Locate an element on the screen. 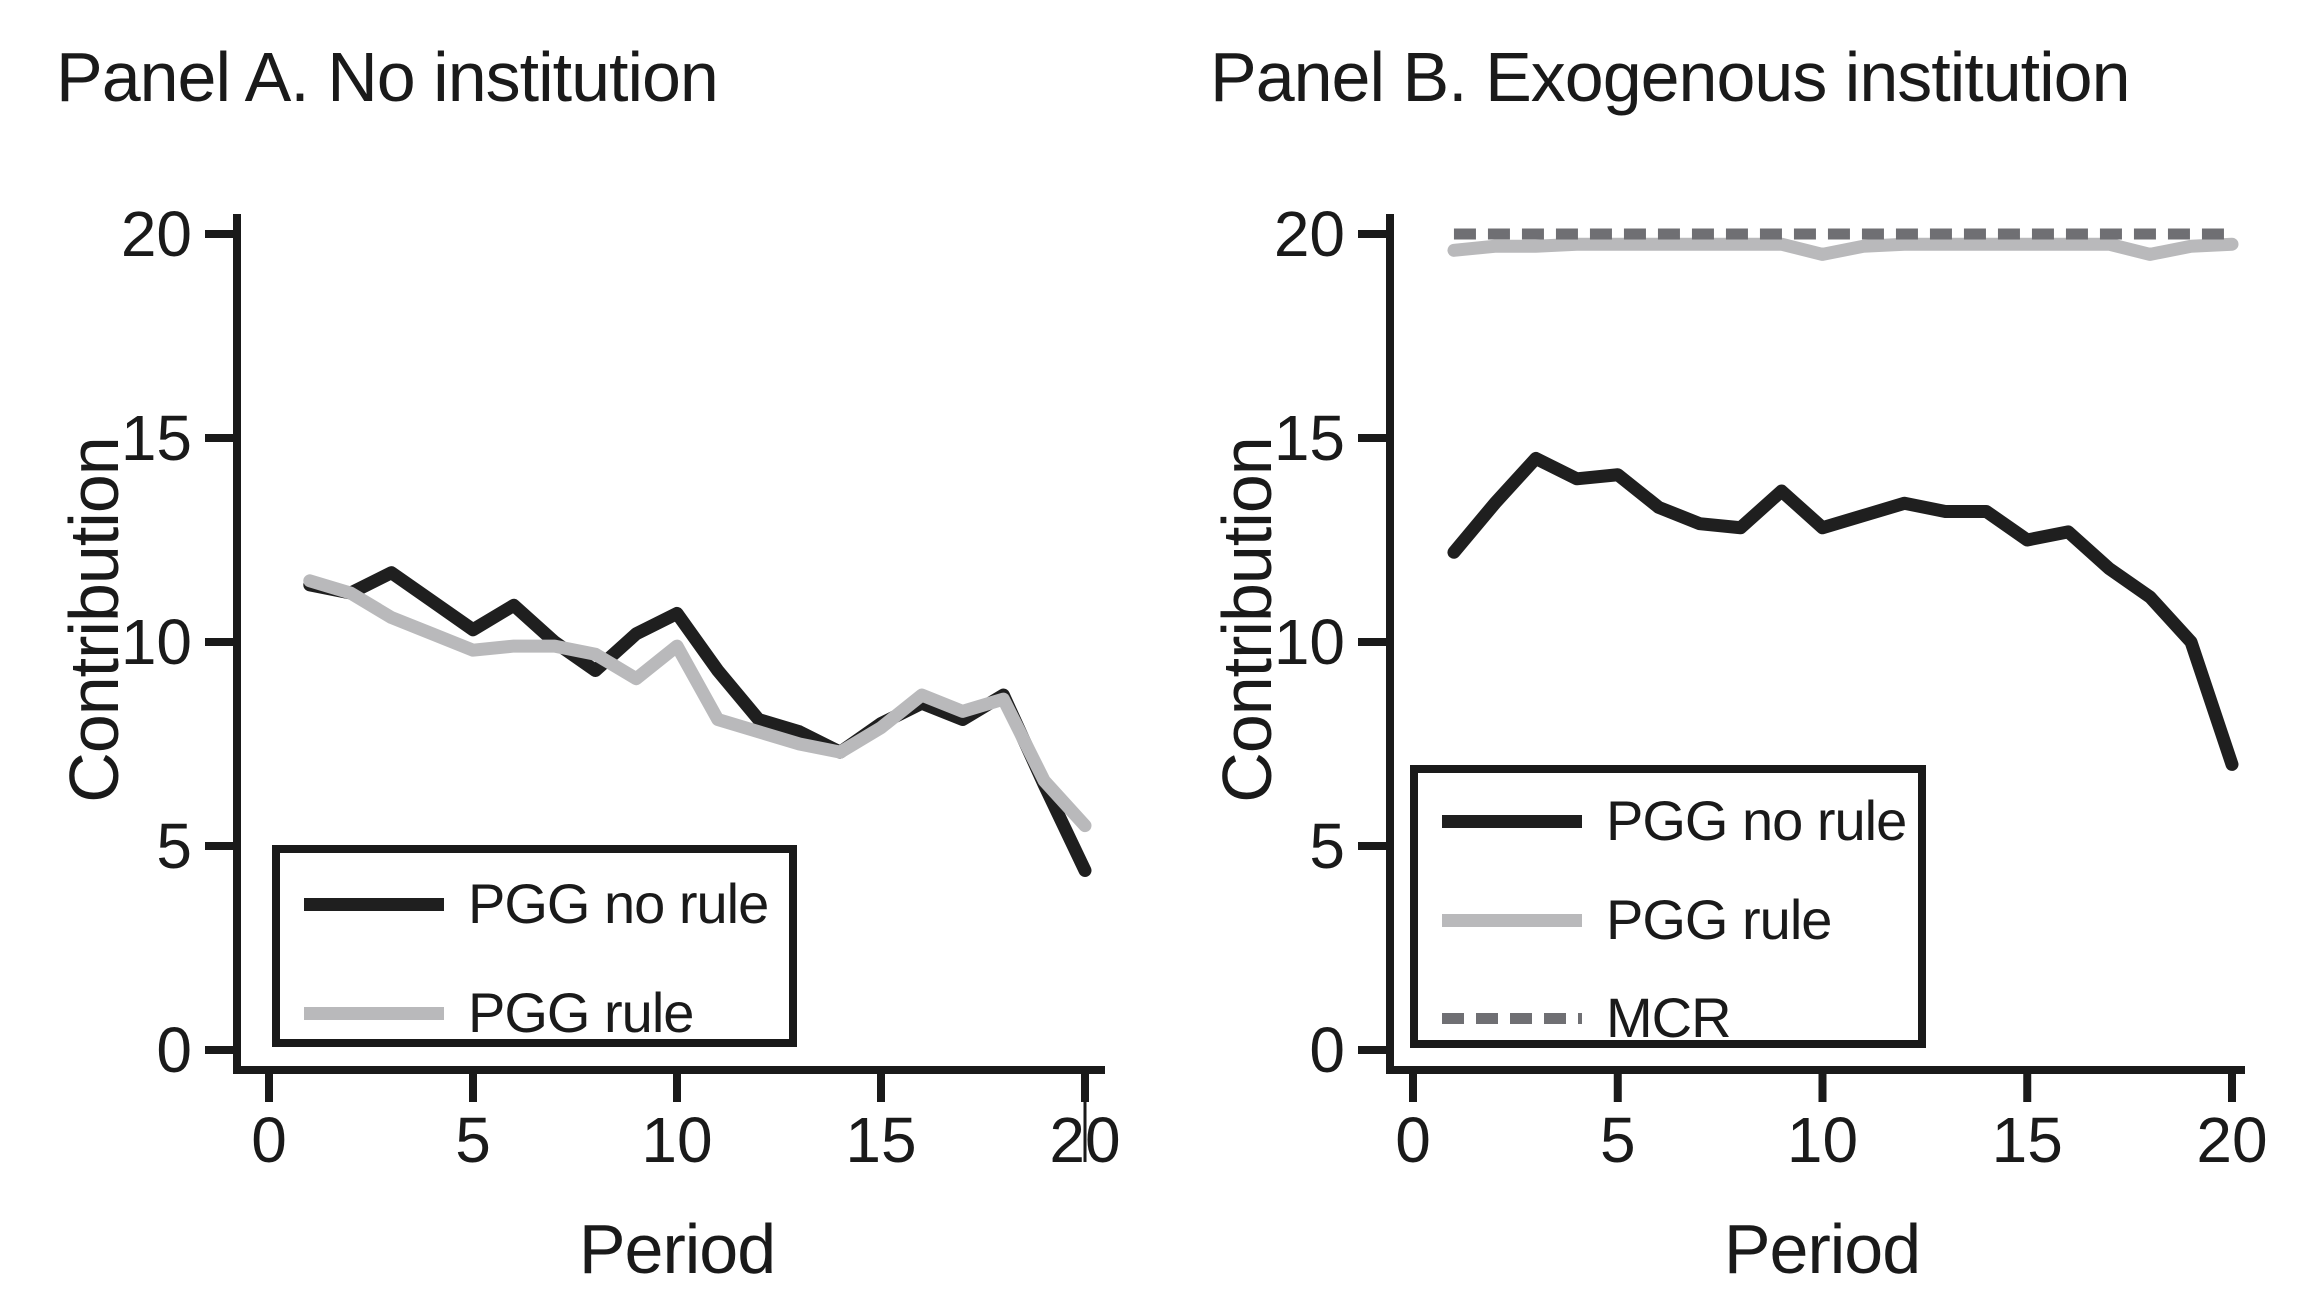  legend-line-sample-mcr is located at coordinates (1512, 1018).